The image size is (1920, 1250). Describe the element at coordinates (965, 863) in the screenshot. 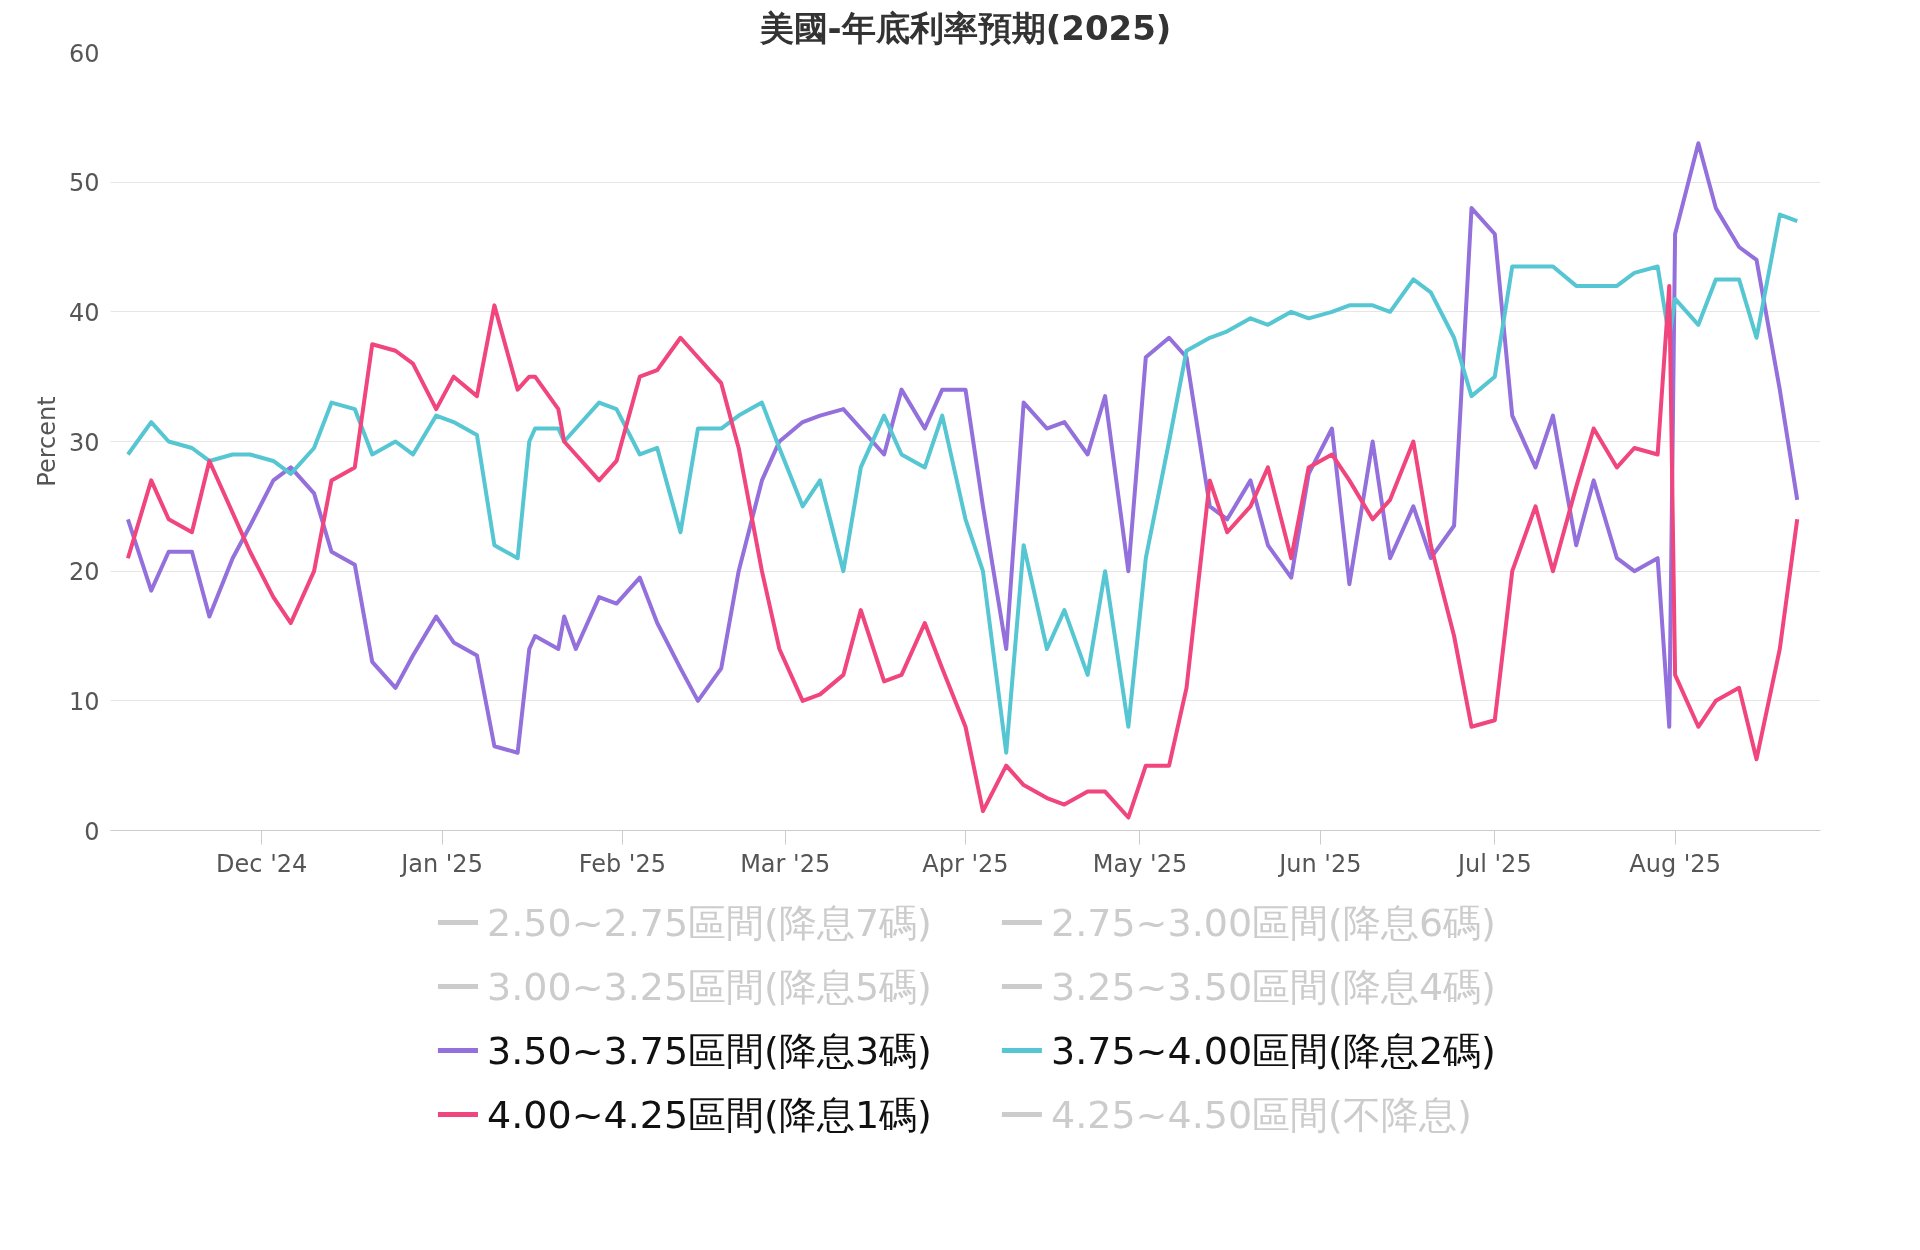

I see `x-tick-label: Apr '25` at that location.